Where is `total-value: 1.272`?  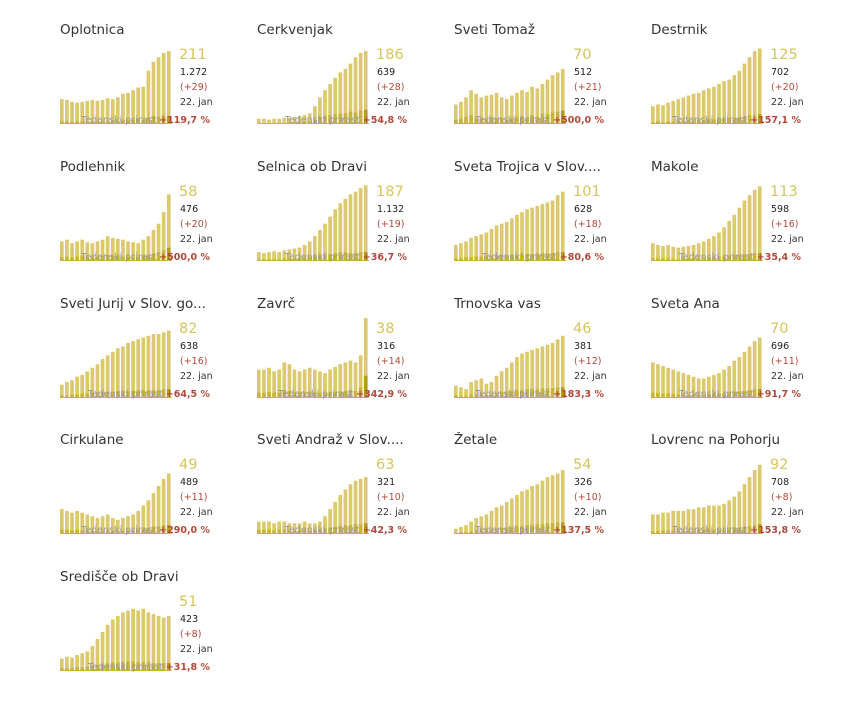
total-value: 1.272 is located at coordinates (194, 72).